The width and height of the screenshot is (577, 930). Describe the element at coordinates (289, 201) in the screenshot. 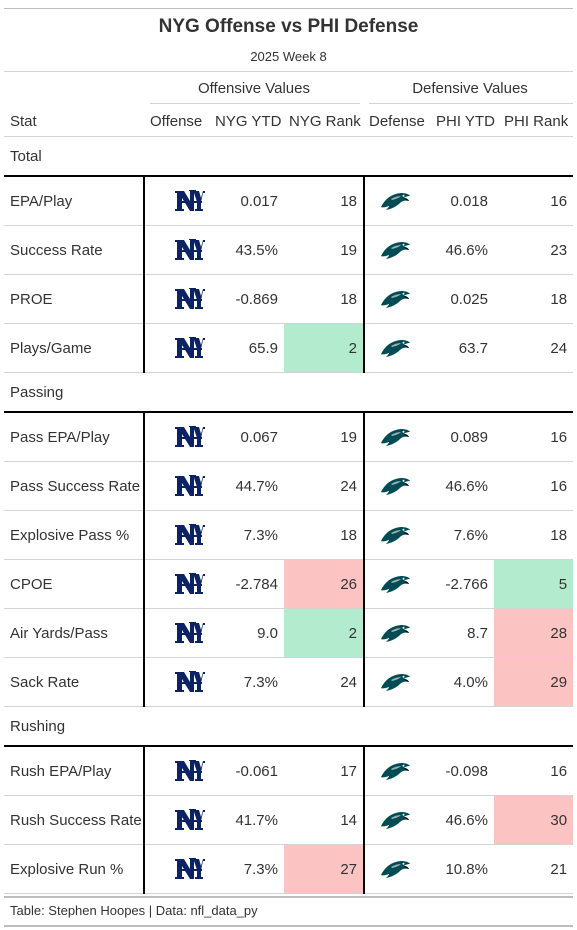

I see `table-row: EPA/Play 0.017 18 0.018 16` at that location.